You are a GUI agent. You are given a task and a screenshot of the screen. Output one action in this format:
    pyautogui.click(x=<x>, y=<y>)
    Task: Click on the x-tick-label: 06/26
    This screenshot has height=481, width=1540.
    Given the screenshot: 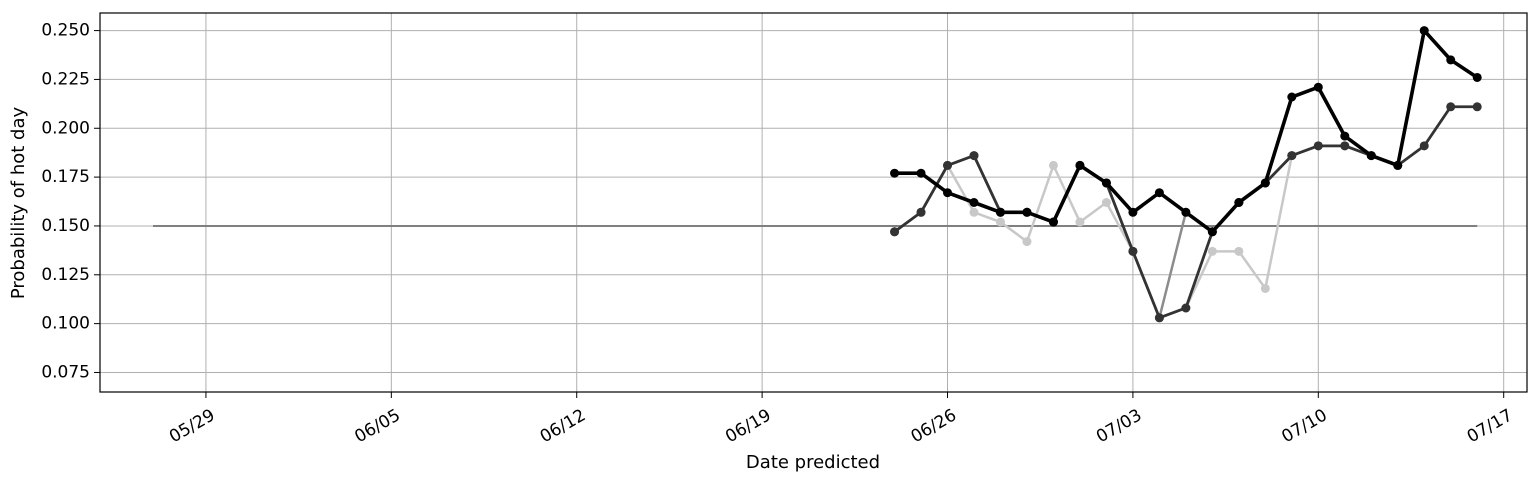 What is the action you would take?
    pyautogui.click(x=934, y=426)
    